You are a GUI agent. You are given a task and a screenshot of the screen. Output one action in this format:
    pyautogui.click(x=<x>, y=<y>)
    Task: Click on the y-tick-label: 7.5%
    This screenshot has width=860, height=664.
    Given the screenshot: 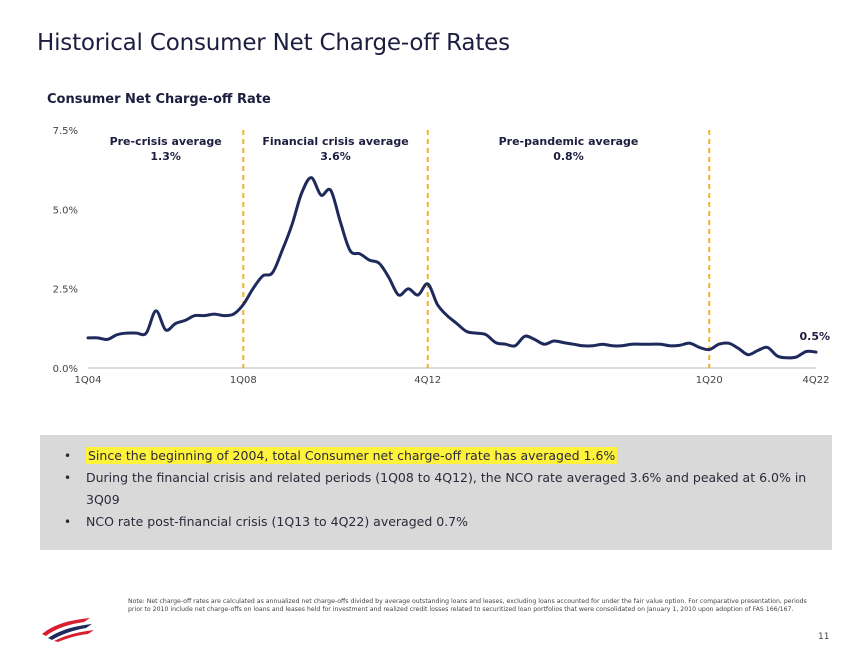 What is the action you would take?
    pyautogui.click(x=65, y=131)
    